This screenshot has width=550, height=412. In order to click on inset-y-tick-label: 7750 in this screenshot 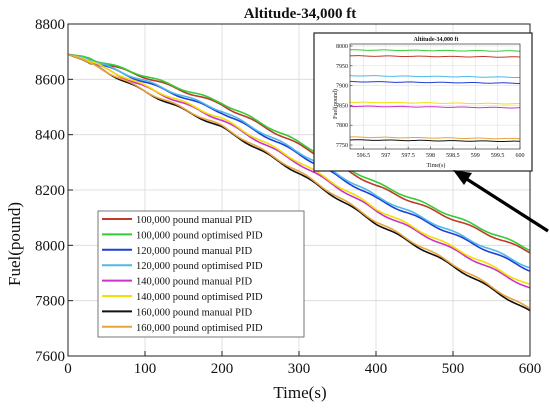, I will do `click(342, 146)`.